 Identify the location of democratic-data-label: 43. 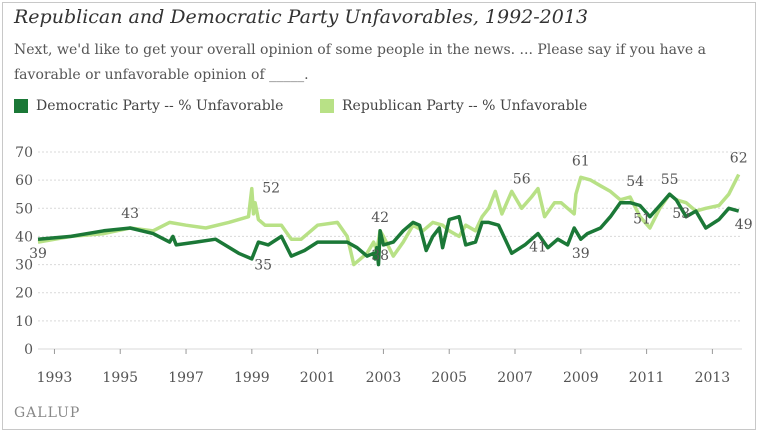
(130, 214).